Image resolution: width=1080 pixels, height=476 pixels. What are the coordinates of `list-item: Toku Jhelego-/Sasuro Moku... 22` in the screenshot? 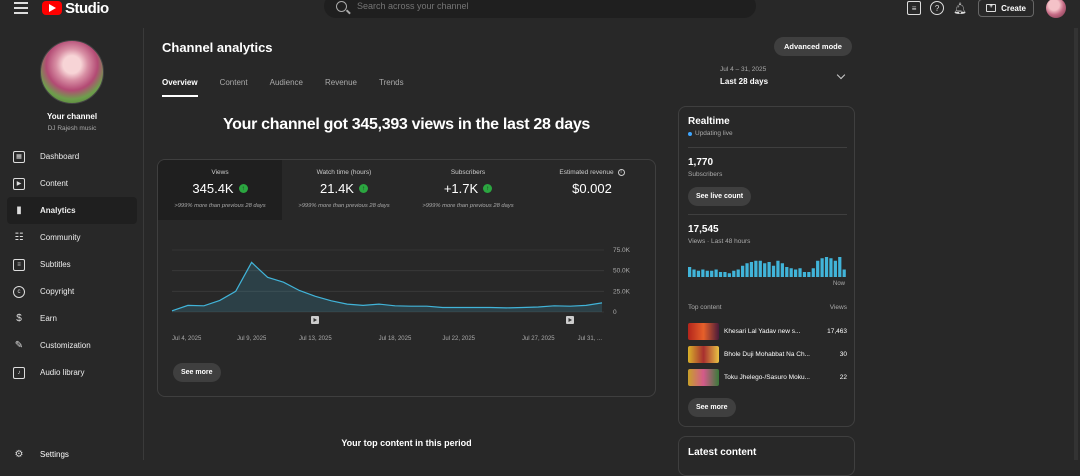 It's located at (767, 377).